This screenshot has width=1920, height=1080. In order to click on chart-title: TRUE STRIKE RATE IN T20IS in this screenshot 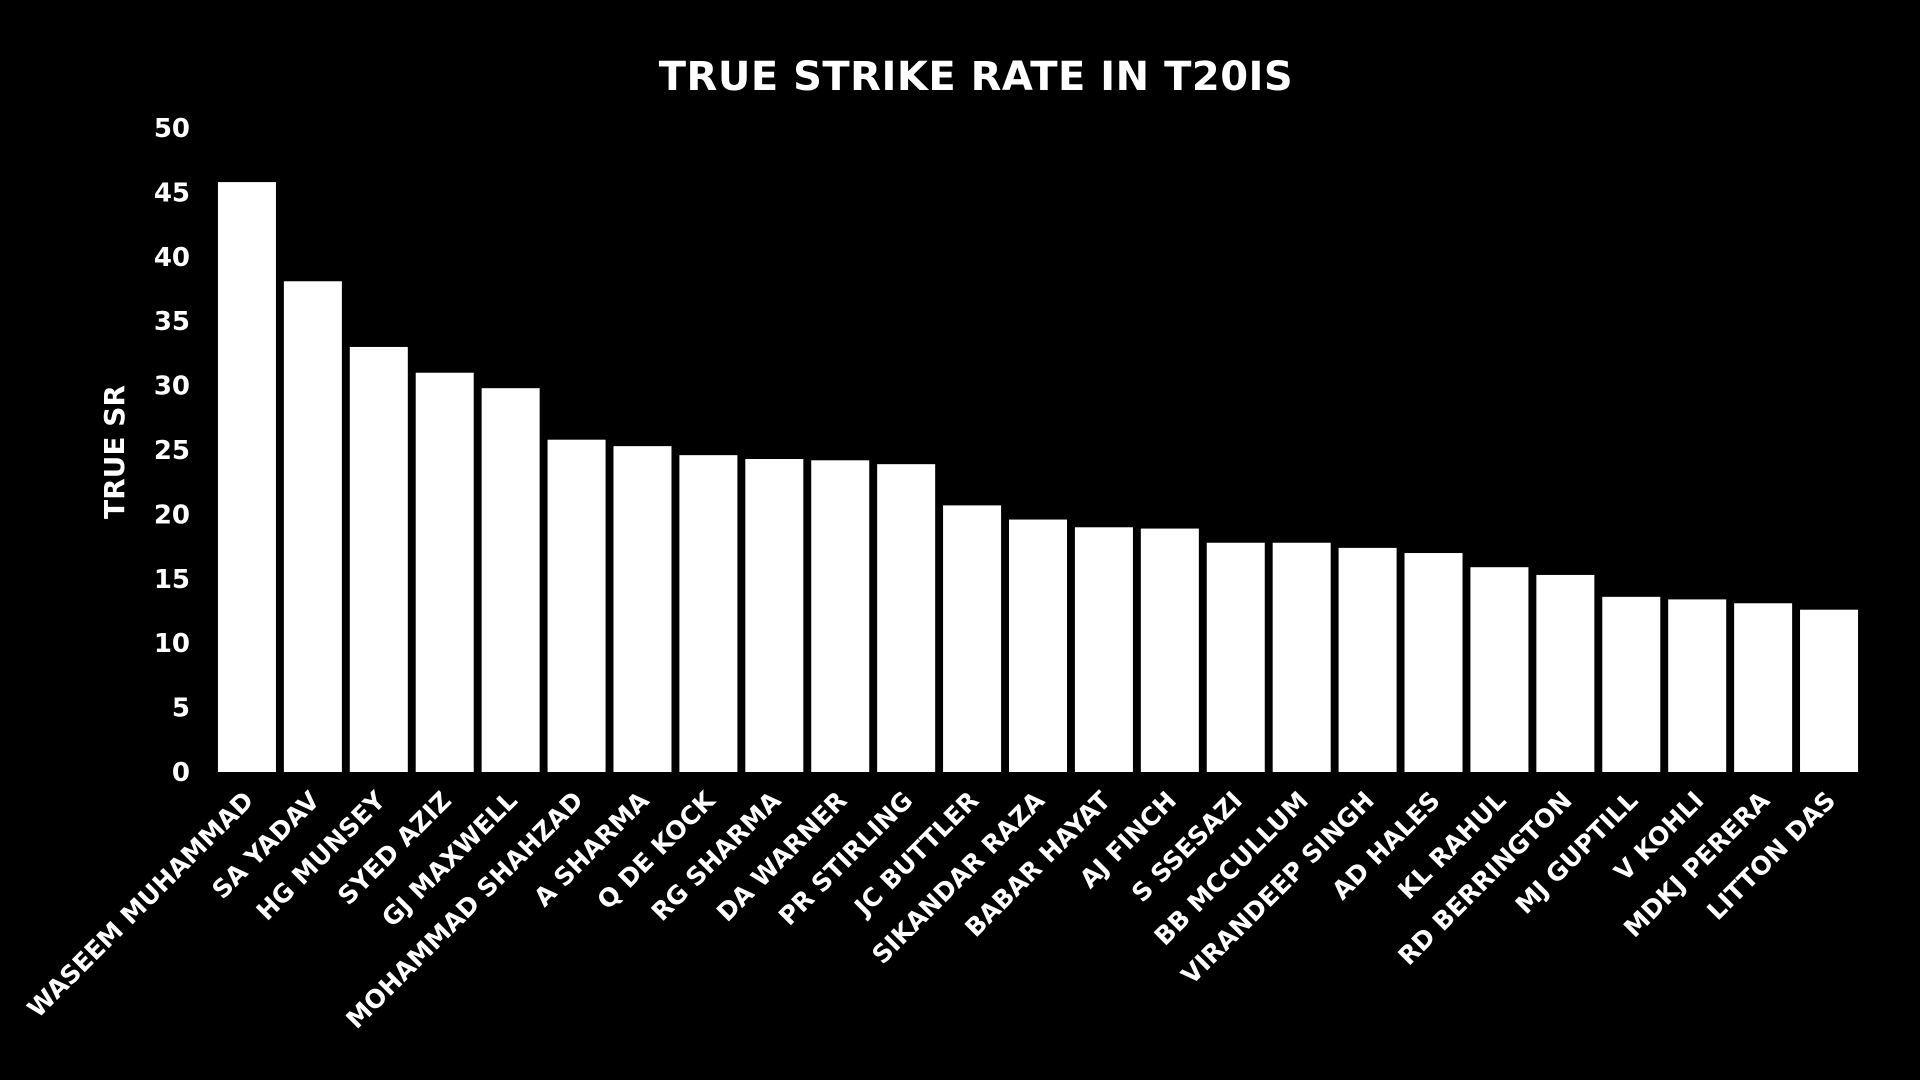, I will do `click(976, 77)`.